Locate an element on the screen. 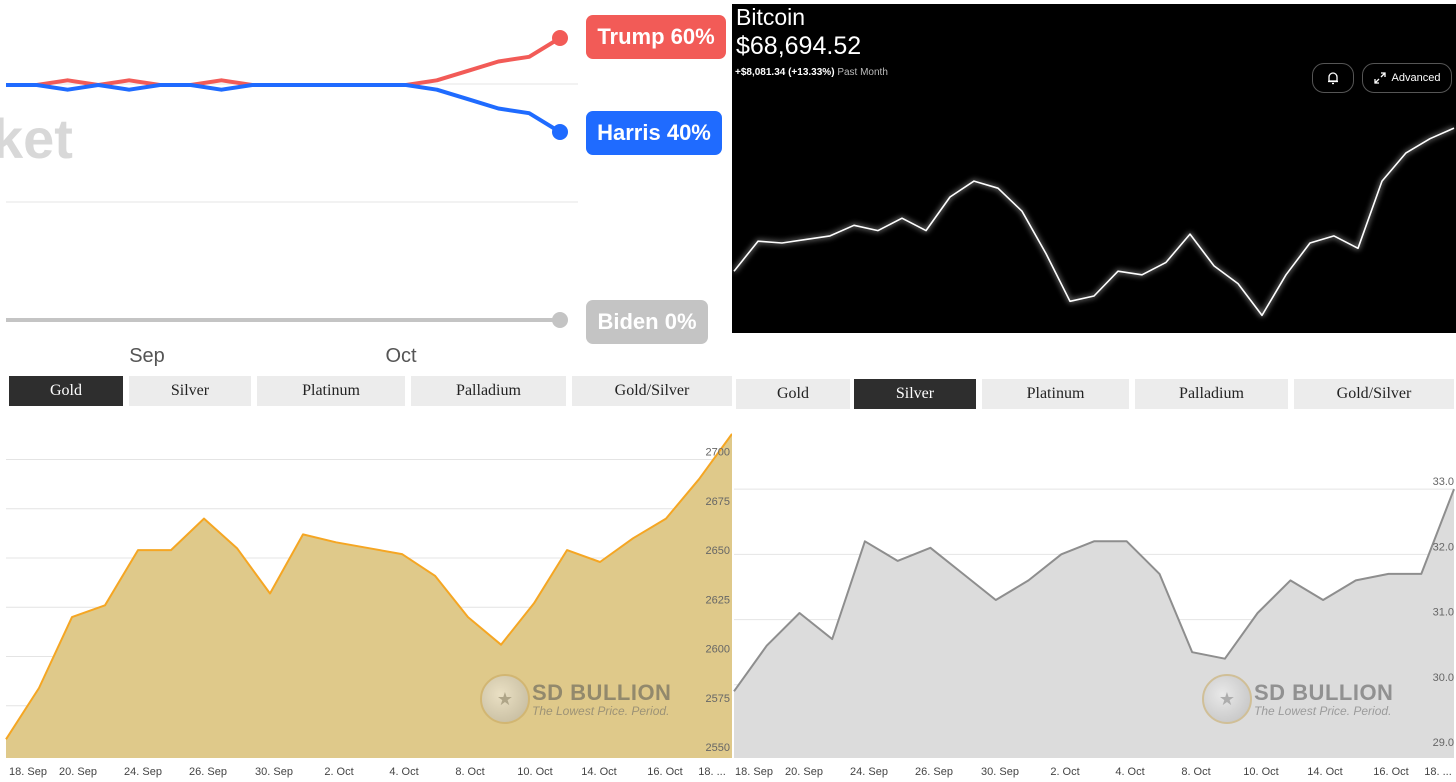  advanced-button-label: Advanced is located at coordinates (1416, 78).